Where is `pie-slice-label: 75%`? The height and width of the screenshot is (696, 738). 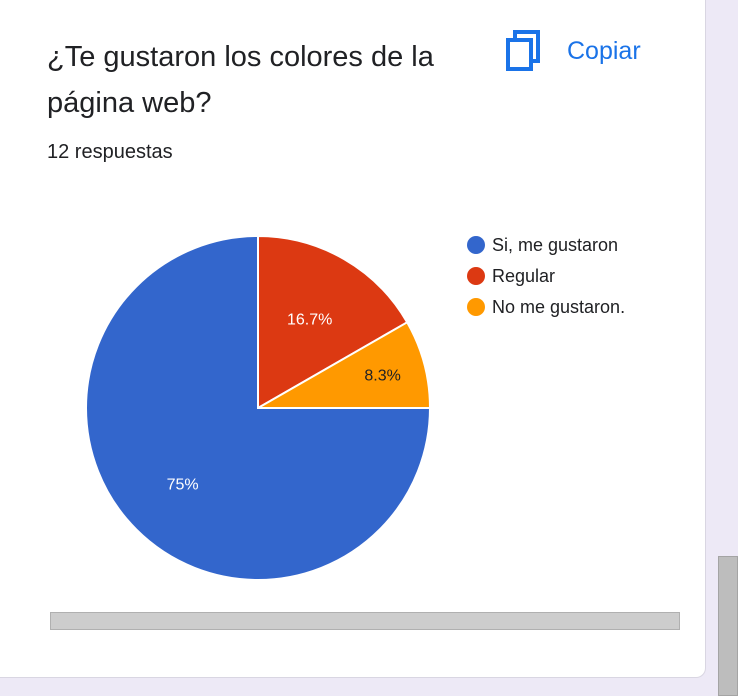 pie-slice-label: 75% is located at coordinates (183, 484).